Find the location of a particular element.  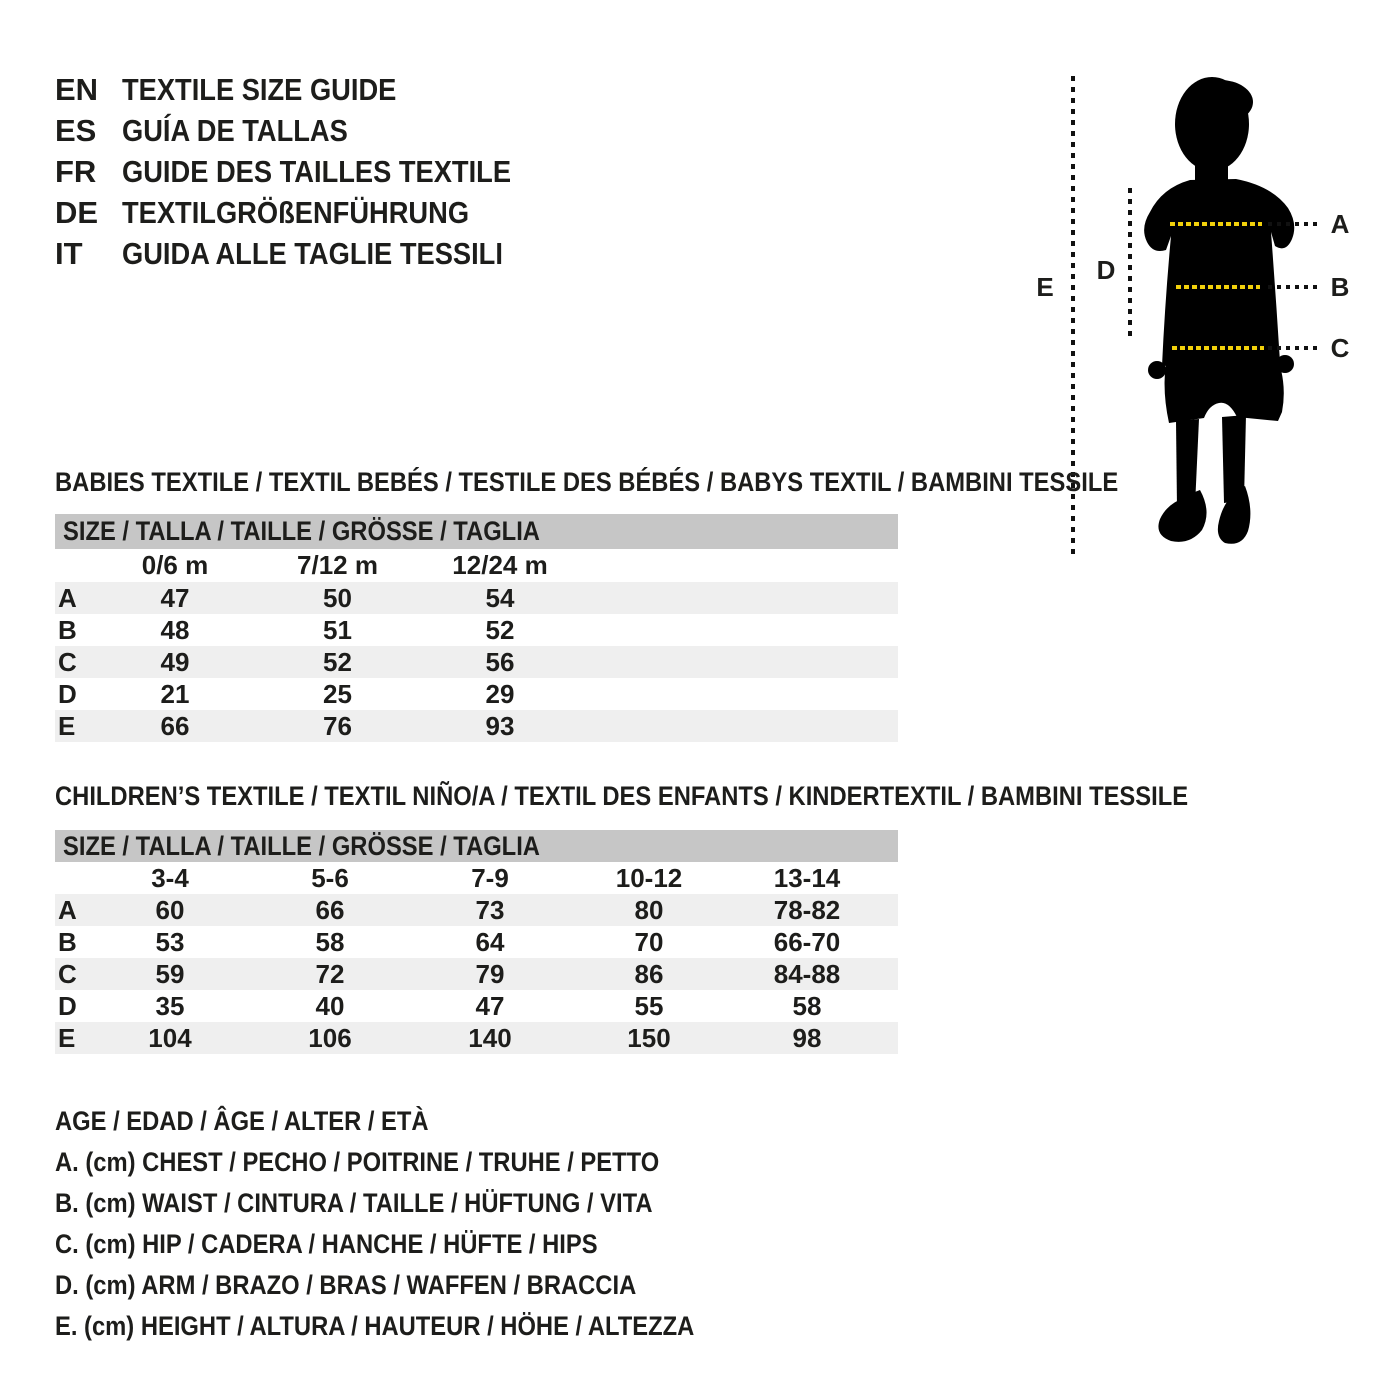

table-row-c: C 59 72 79 86 84-88 is located at coordinates (476, 974).